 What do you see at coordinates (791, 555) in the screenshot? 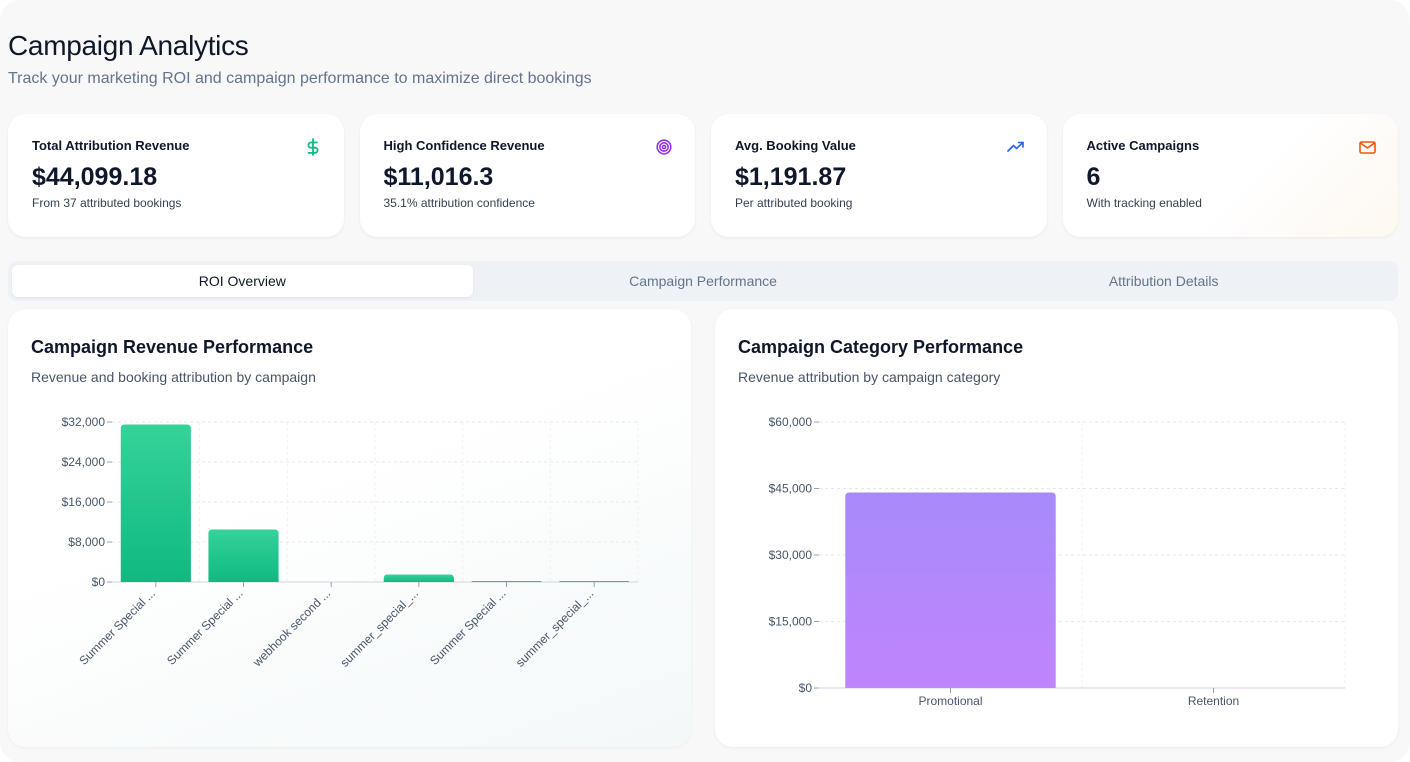
I see `y-tick-label: $30,000` at bounding box center [791, 555].